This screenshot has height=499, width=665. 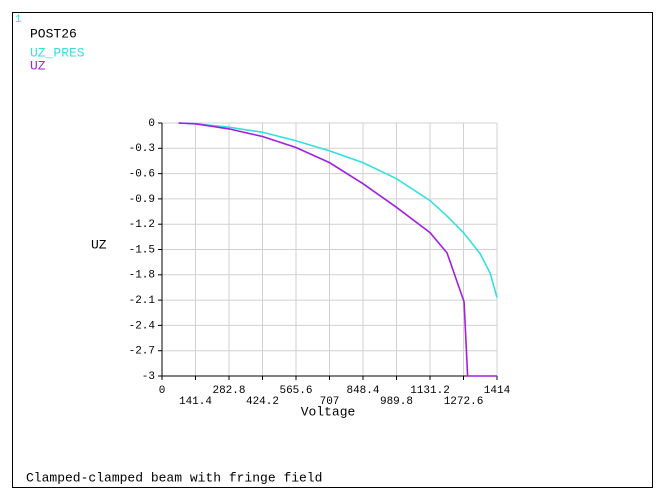 I want to click on x-tick-label: 141.4, so click(x=195, y=402).